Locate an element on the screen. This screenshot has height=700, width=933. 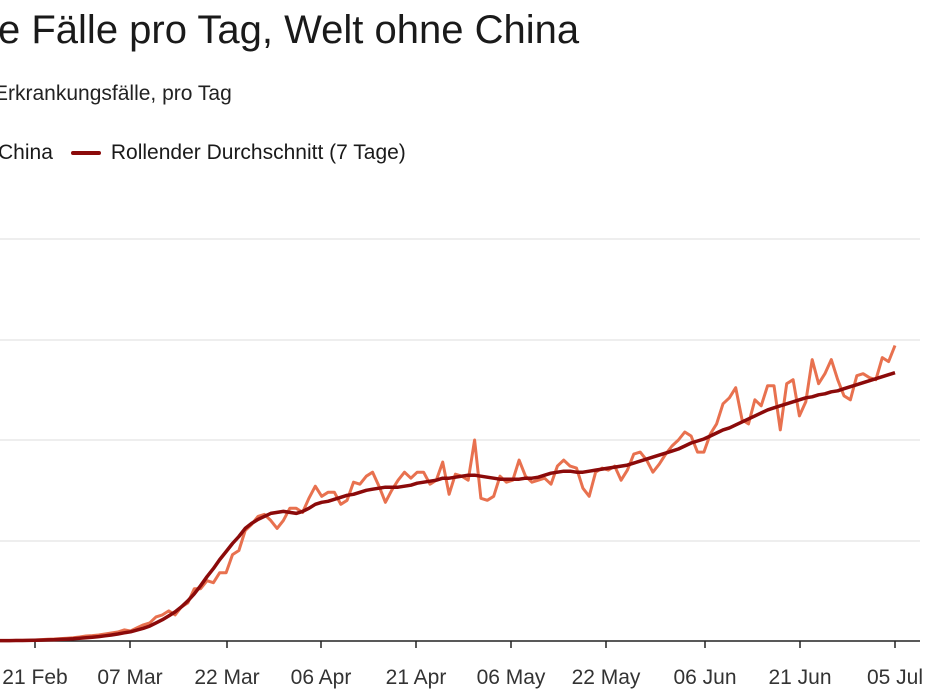
legend: China Rollender Durchschnitt (7 Tage) is located at coordinates (203, 153).